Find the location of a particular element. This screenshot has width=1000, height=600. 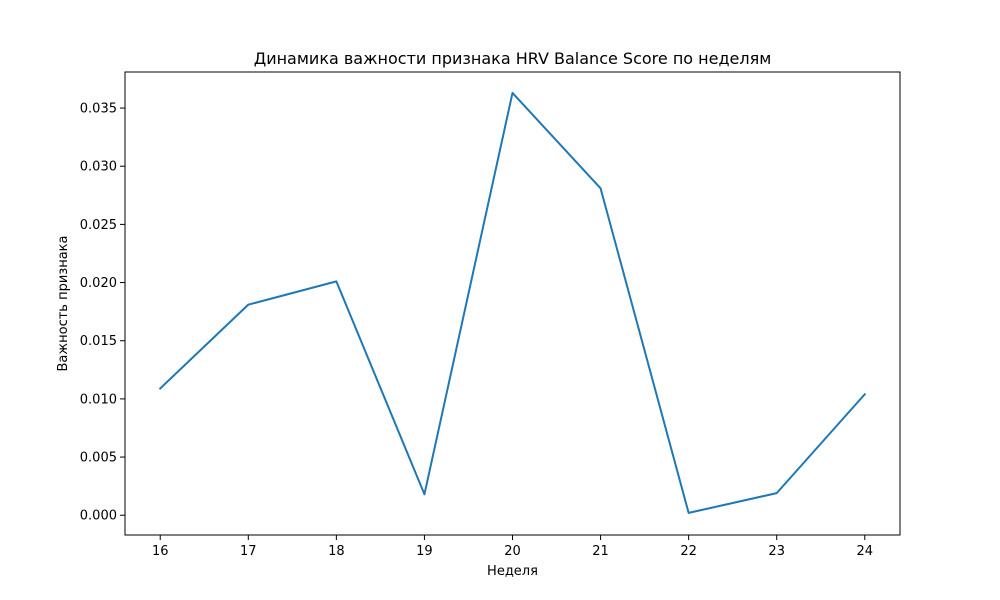

x-tick-label: 24 is located at coordinates (864, 551).